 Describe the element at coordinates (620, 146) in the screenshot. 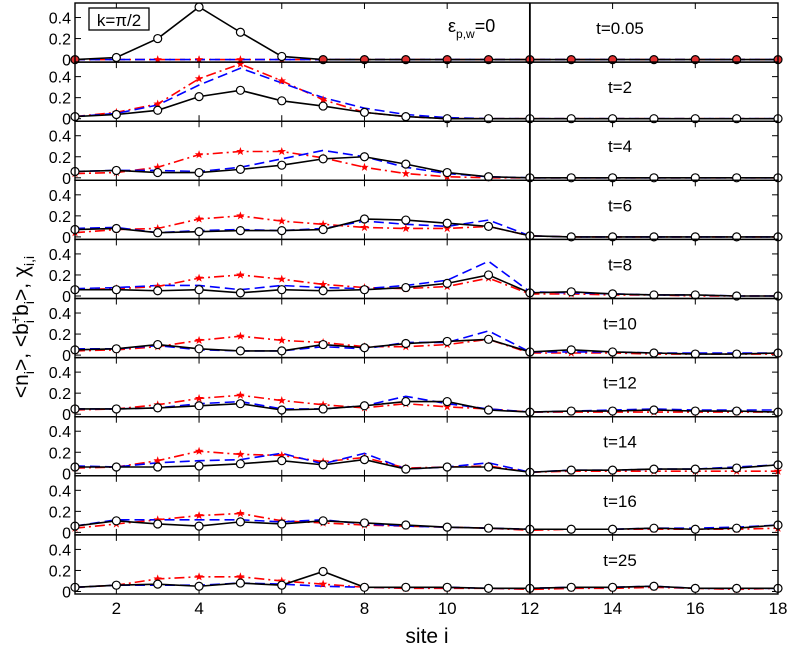

I see `panel-time-label: t=4` at that location.